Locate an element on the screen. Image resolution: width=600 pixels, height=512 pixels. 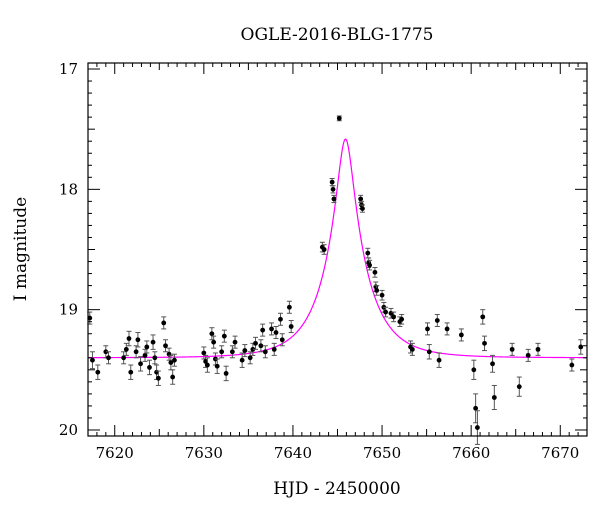
y-tick-label: 19 is located at coordinates (68, 310).